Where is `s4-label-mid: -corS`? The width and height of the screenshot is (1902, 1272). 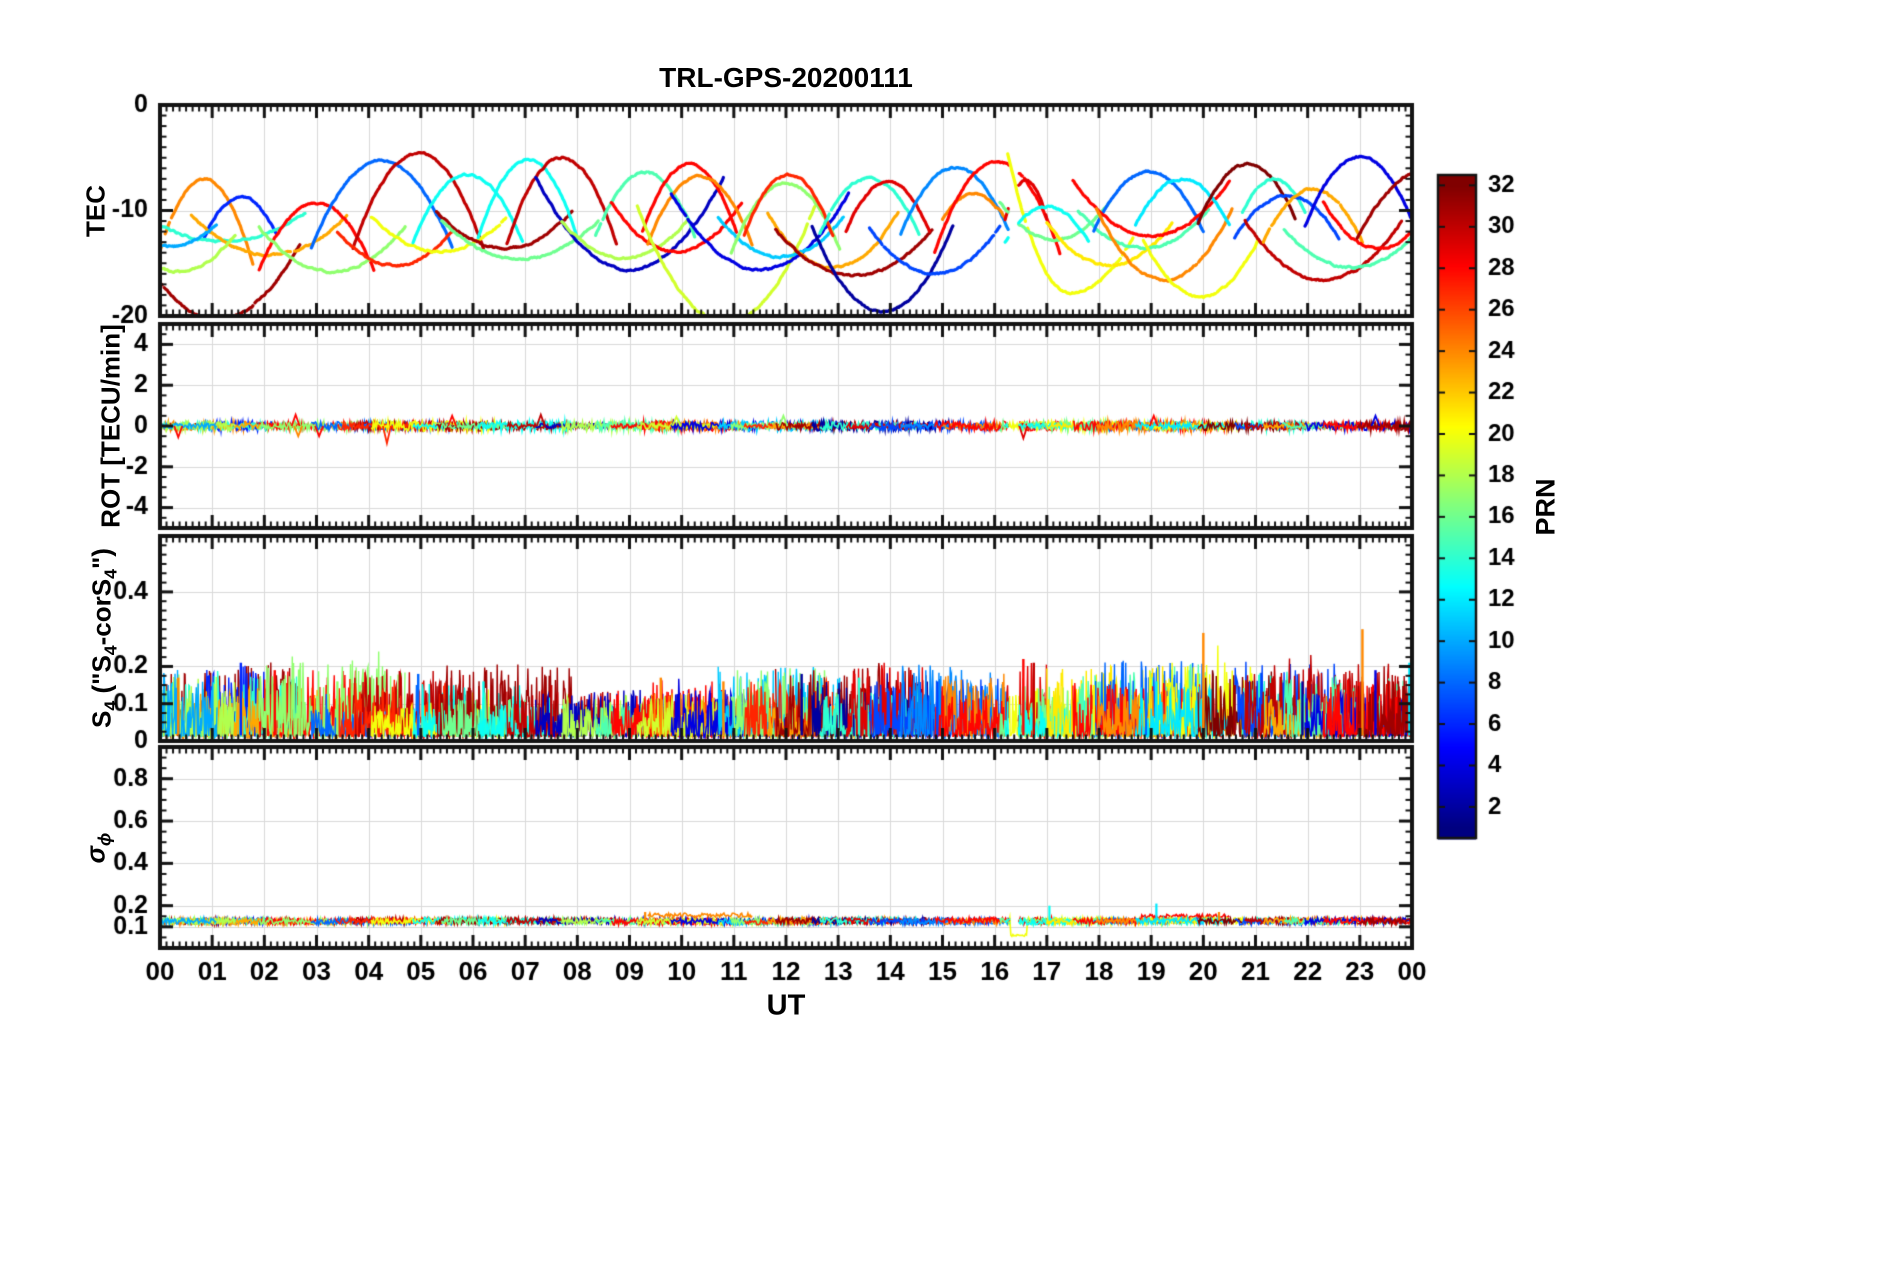
s4-label-mid: -corS is located at coordinates (101, 612).